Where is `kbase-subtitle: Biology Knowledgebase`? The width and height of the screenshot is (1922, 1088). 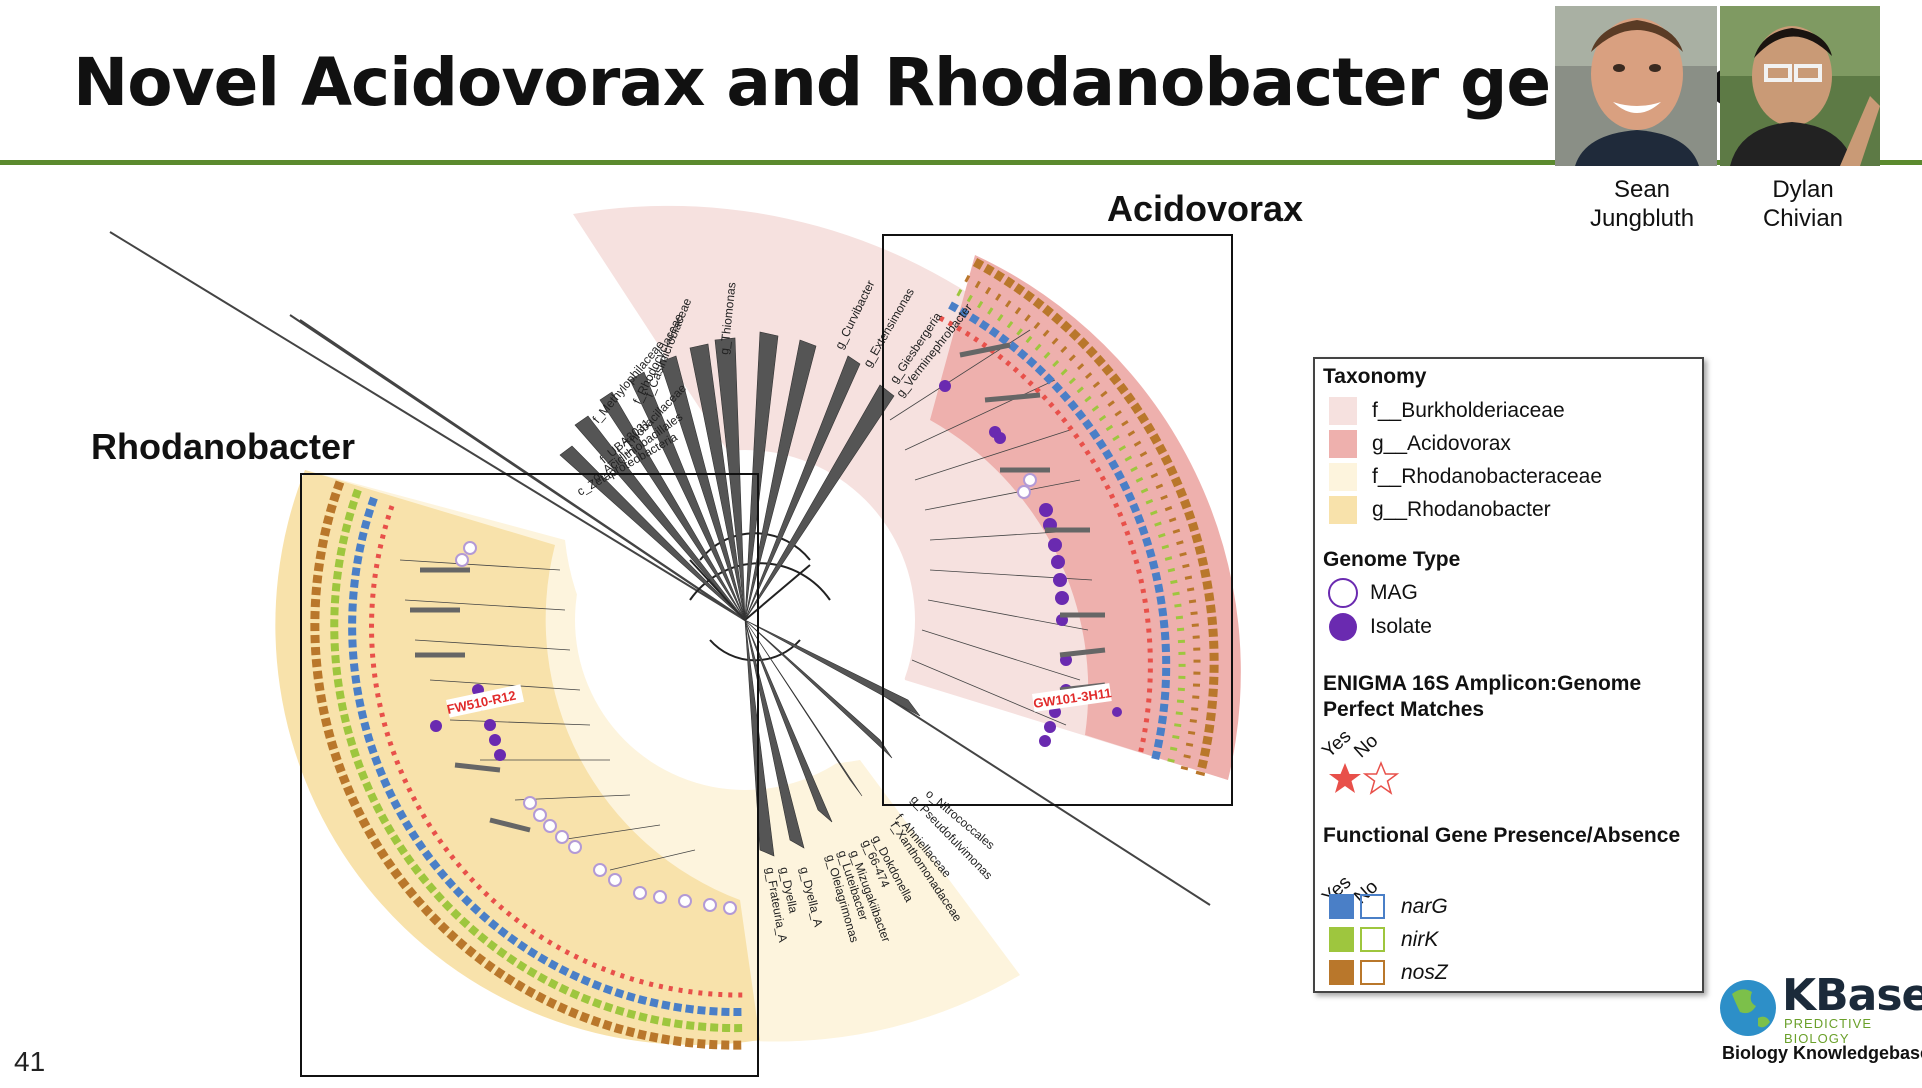 kbase-subtitle: Biology Knowledgebase is located at coordinates (1822, 1053).